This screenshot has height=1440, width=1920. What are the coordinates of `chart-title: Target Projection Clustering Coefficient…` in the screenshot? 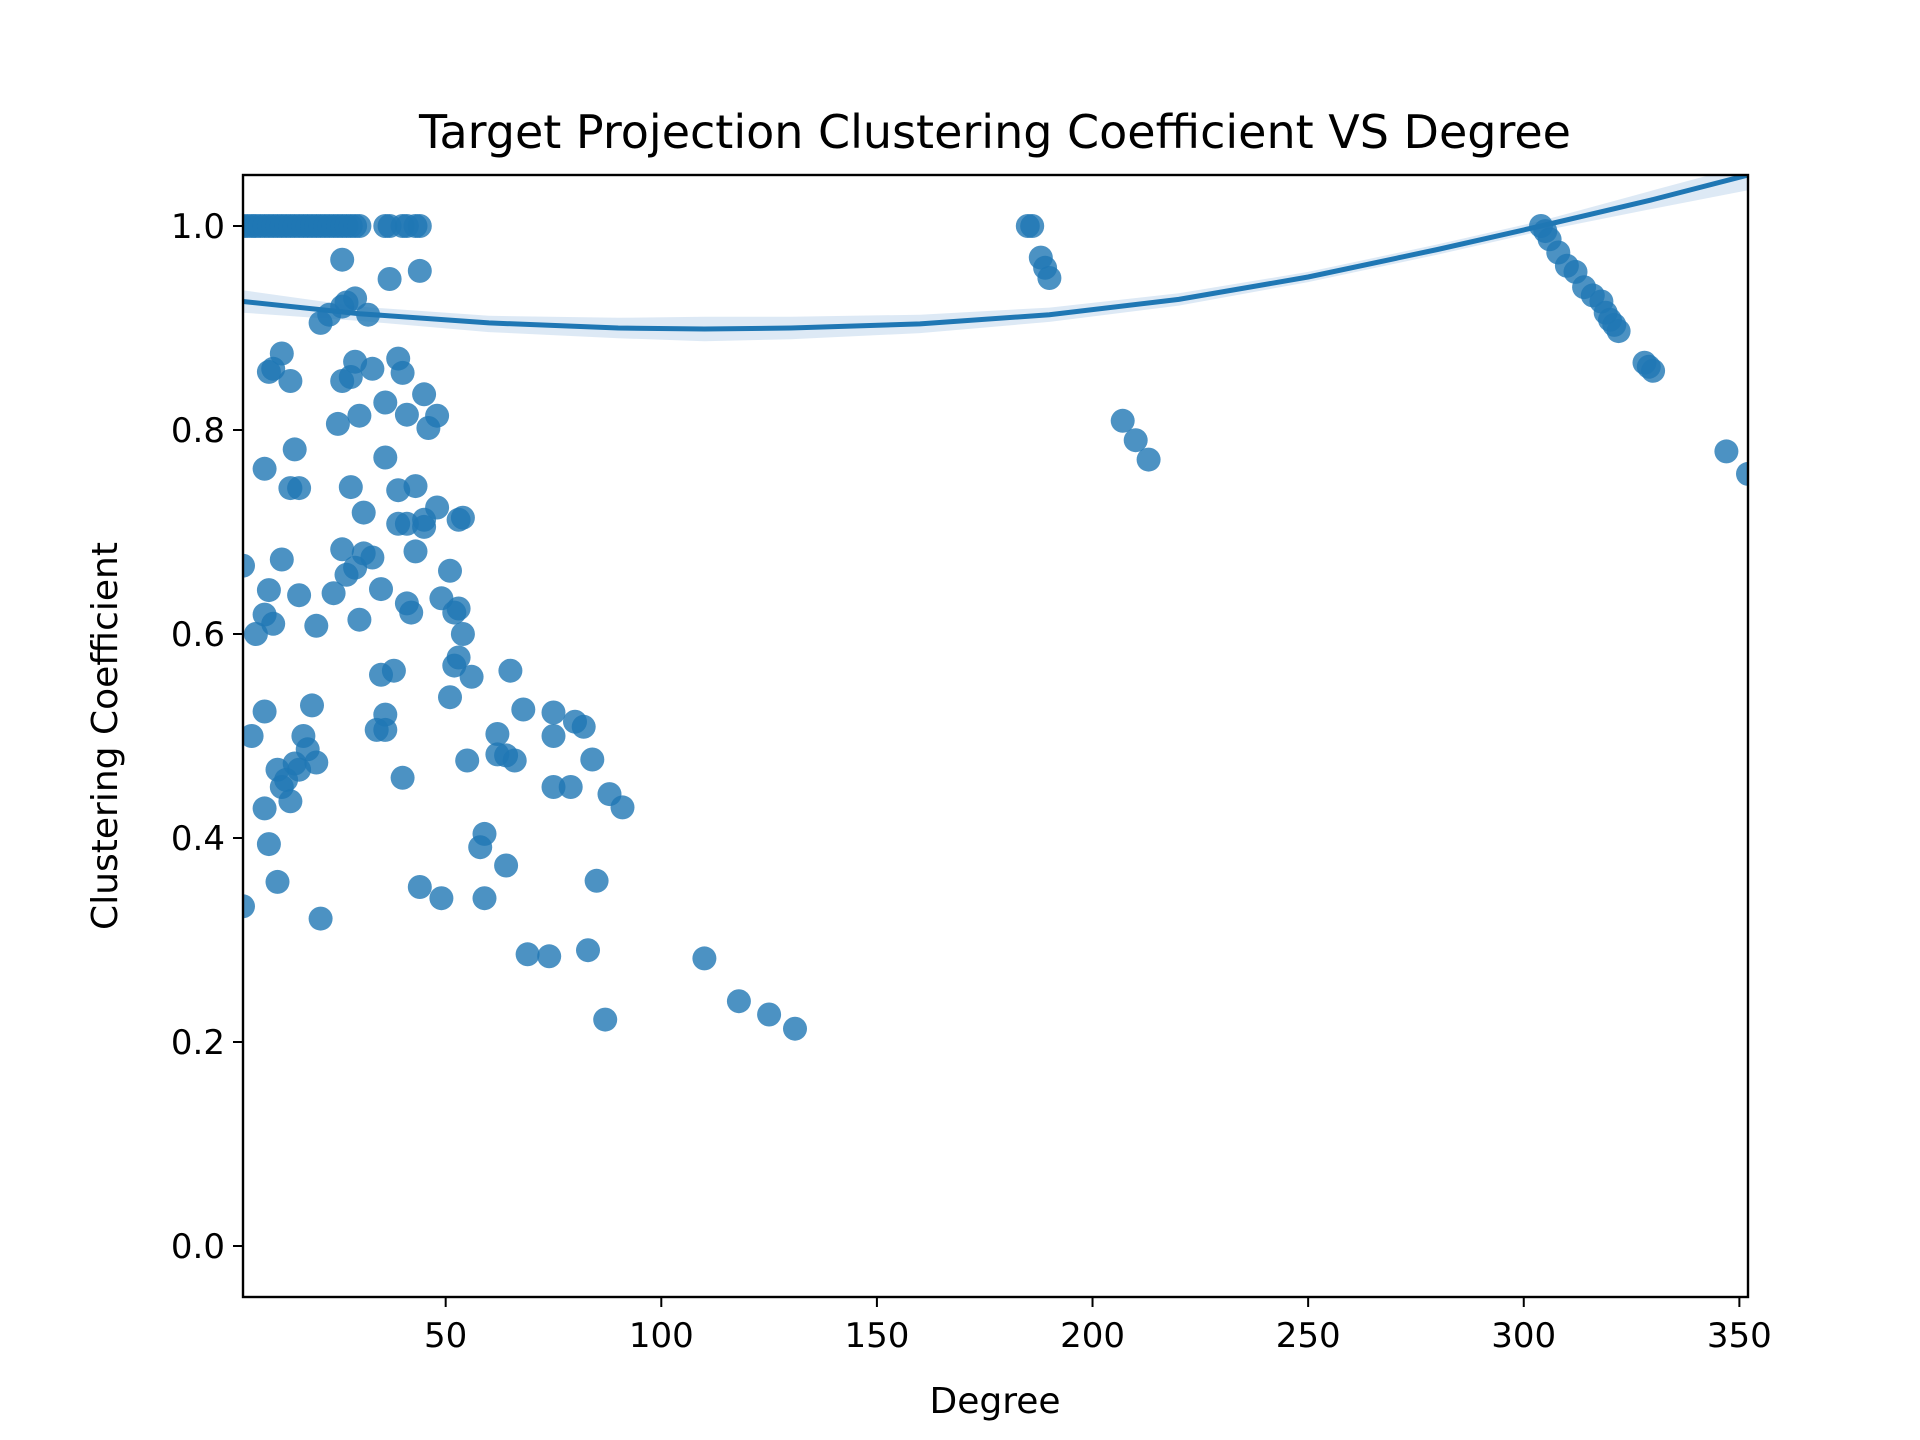 It's located at (994, 132).